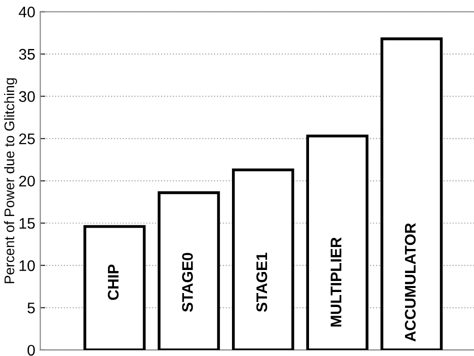 The width and height of the screenshot is (474, 356). Describe the element at coordinates (27, 223) in the screenshot. I see `y-tick-label: 15` at that location.